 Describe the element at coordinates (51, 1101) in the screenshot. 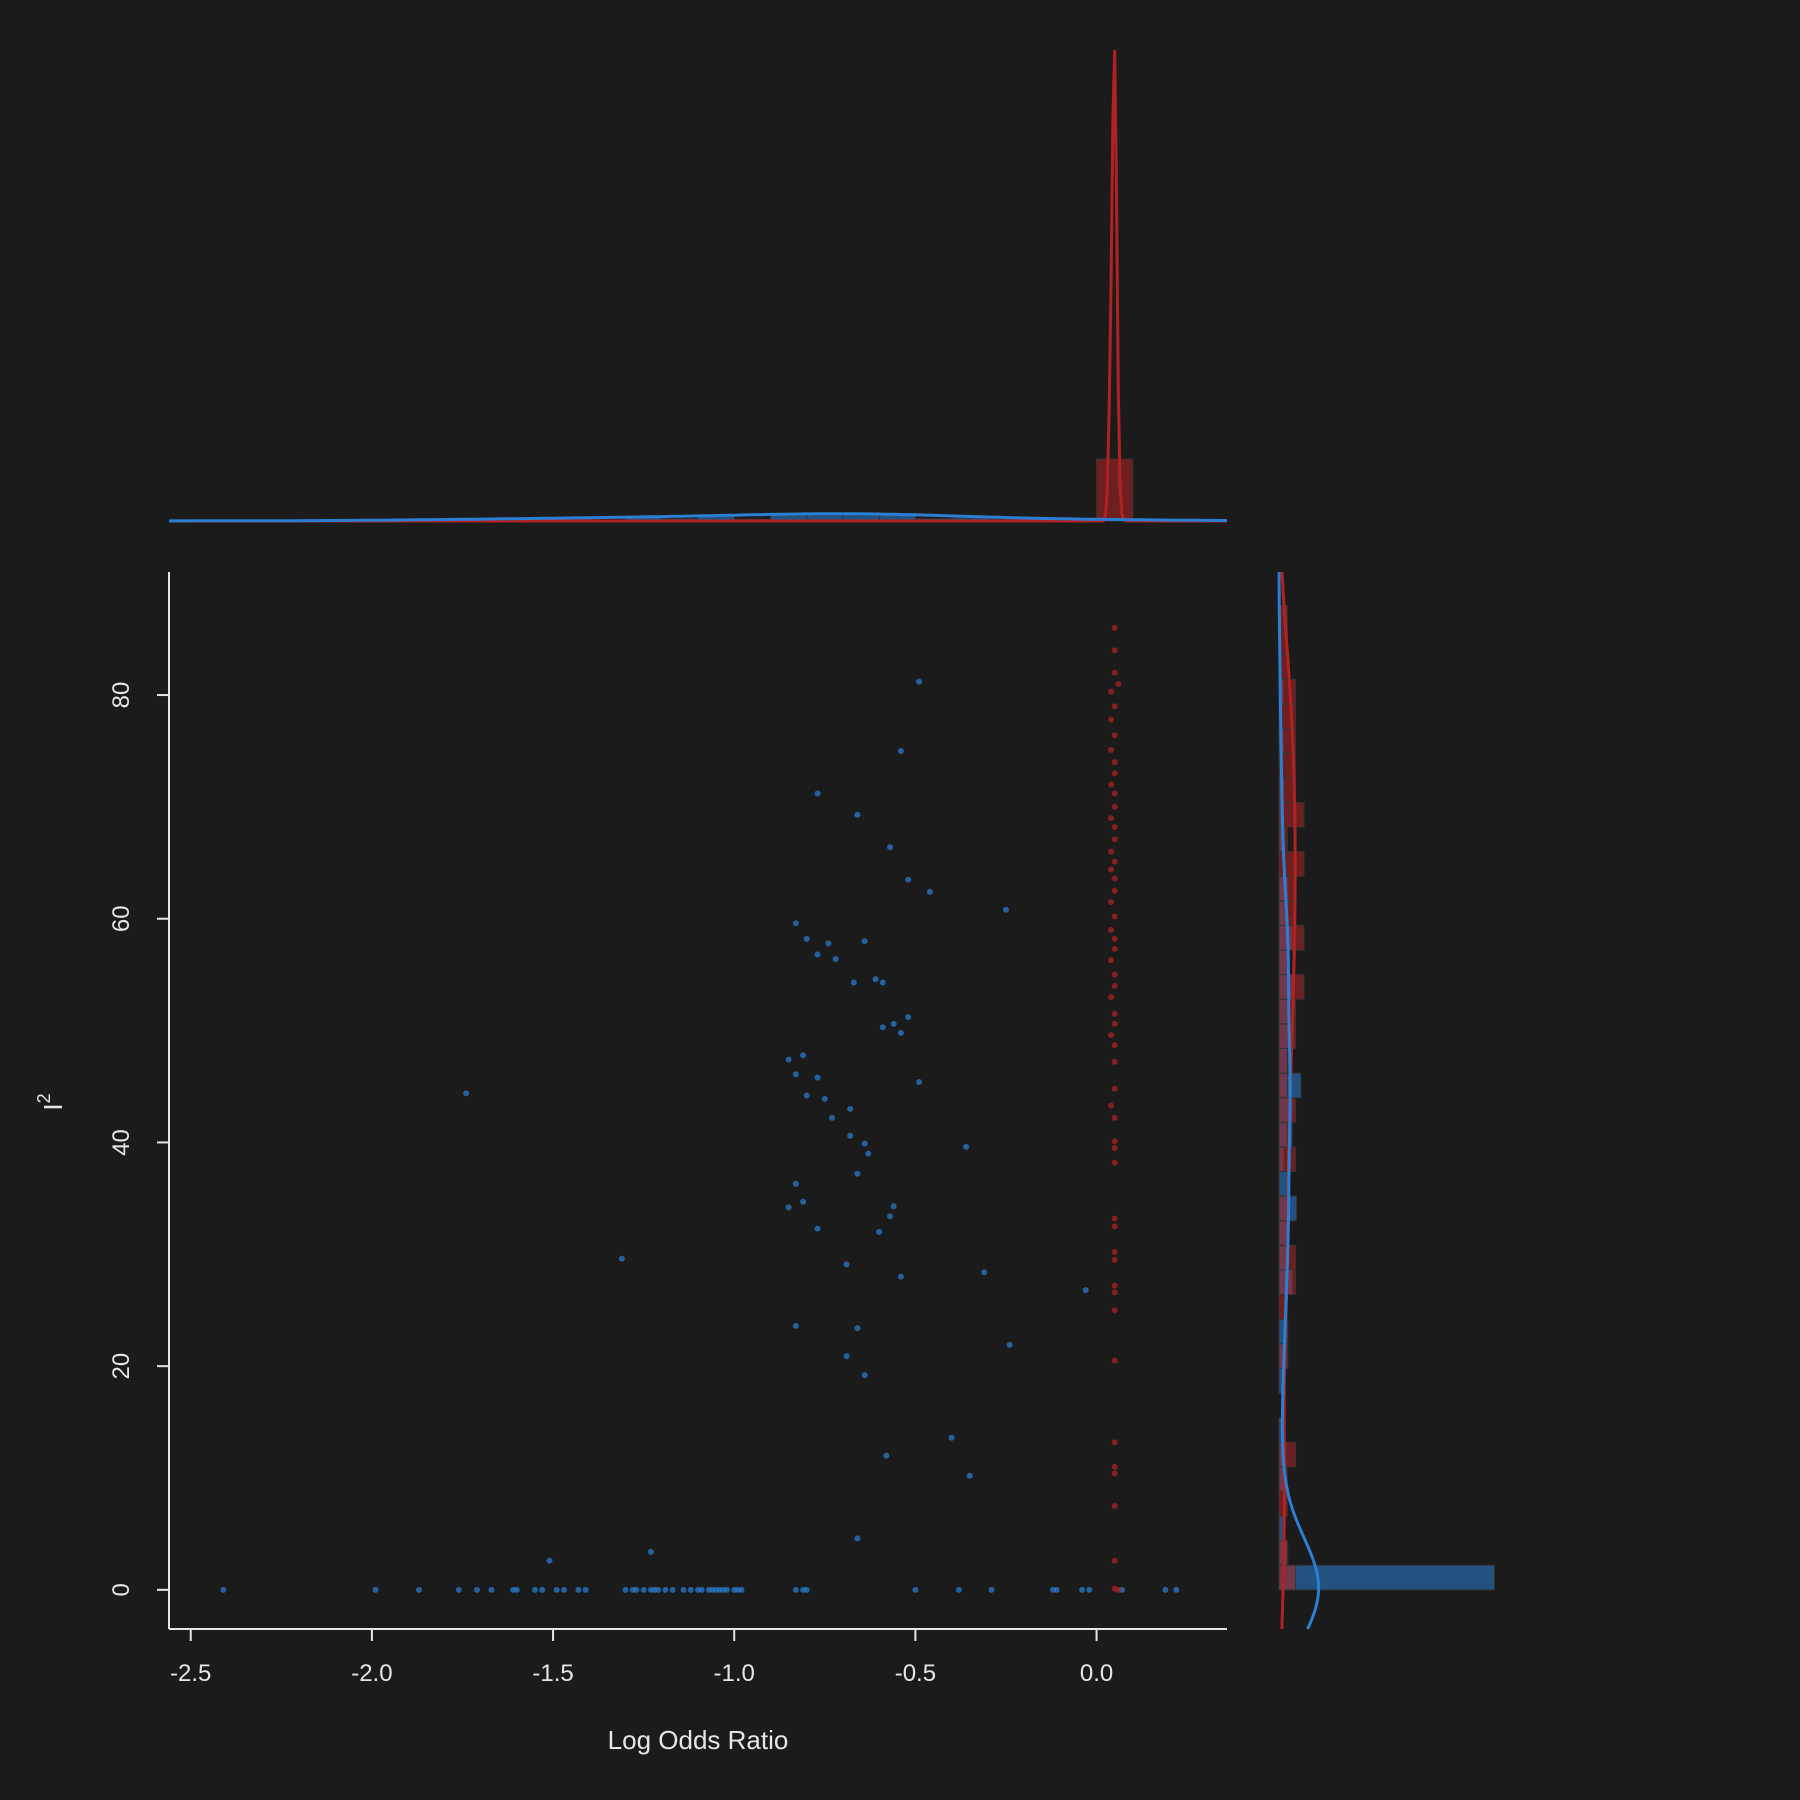

I see `y-axis-title: I2` at that location.